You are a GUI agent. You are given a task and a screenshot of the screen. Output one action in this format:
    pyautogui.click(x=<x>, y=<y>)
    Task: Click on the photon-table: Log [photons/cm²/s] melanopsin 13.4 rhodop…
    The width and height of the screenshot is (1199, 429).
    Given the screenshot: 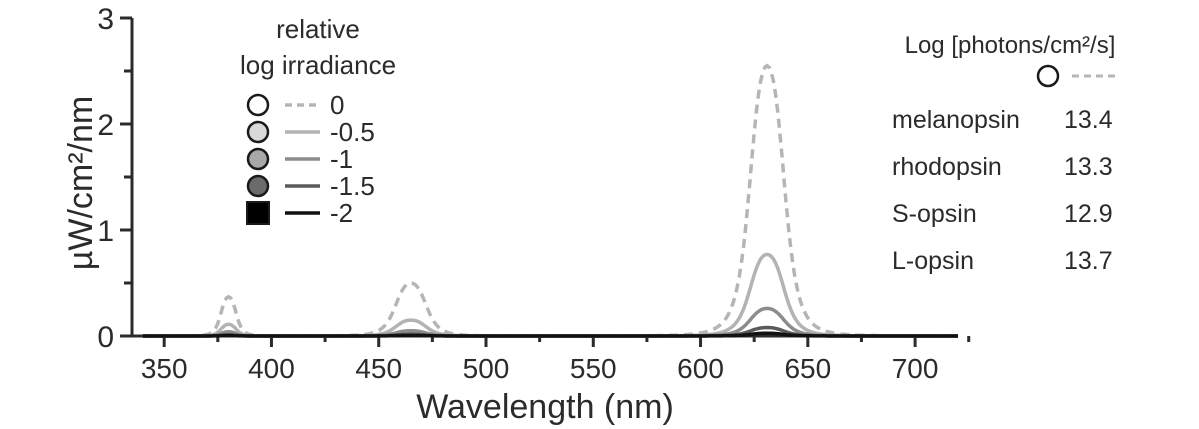 What is the action you would take?
    pyautogui.click(x=1005, y=153)
    